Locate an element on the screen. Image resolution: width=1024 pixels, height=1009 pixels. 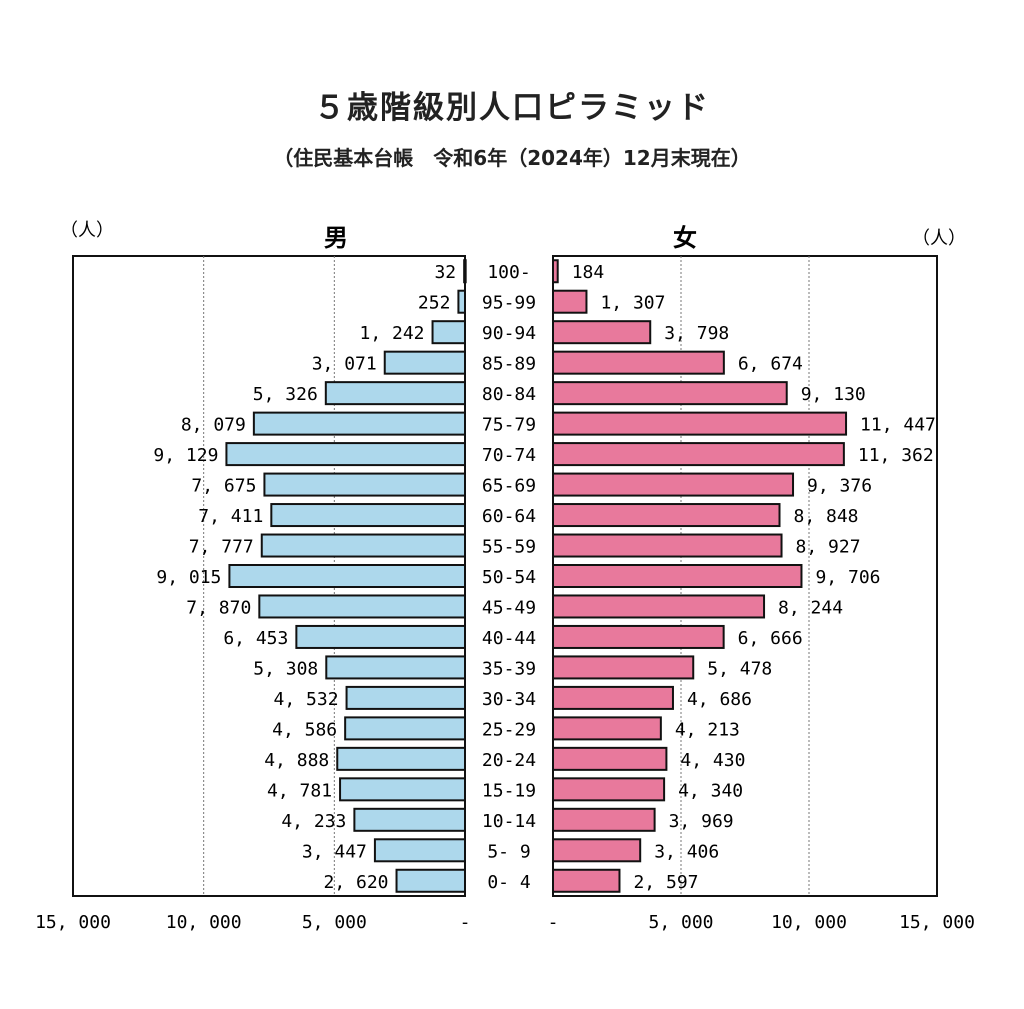
male-series-label: 男 is located at coordinates (336, 238).